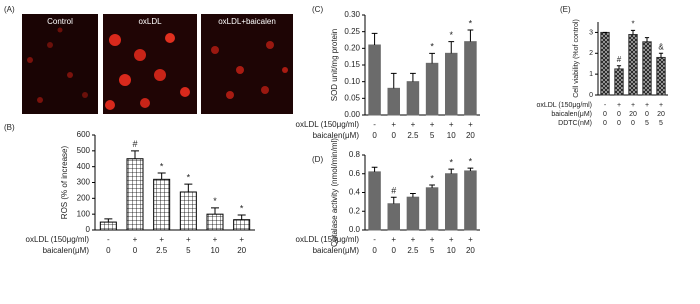 This screenshot has height=304, width=700. What do you see at coordinates (334, 192) in the screenshot?
I see `y-axis-label: Catalase activity (nmol/min/ml)` at bounding box center [334, 192].